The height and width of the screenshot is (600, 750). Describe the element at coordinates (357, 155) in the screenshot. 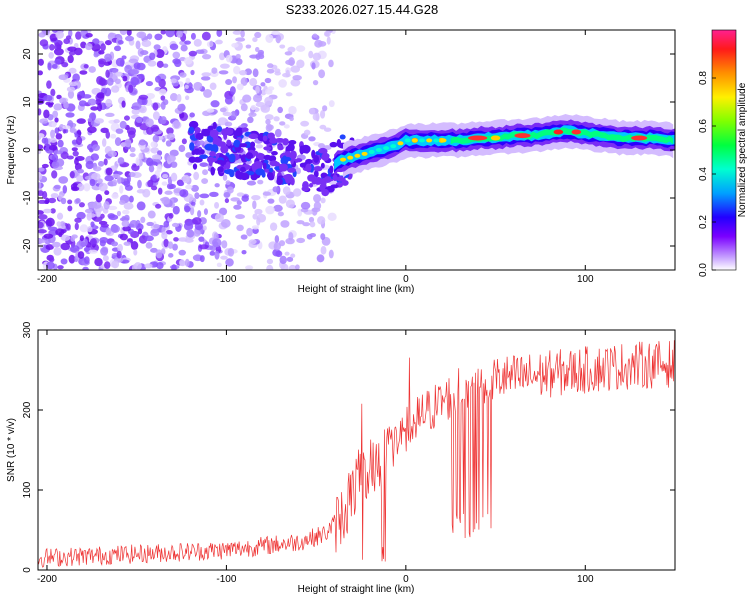

I see `spectrogram-ridge-blob` at that location.